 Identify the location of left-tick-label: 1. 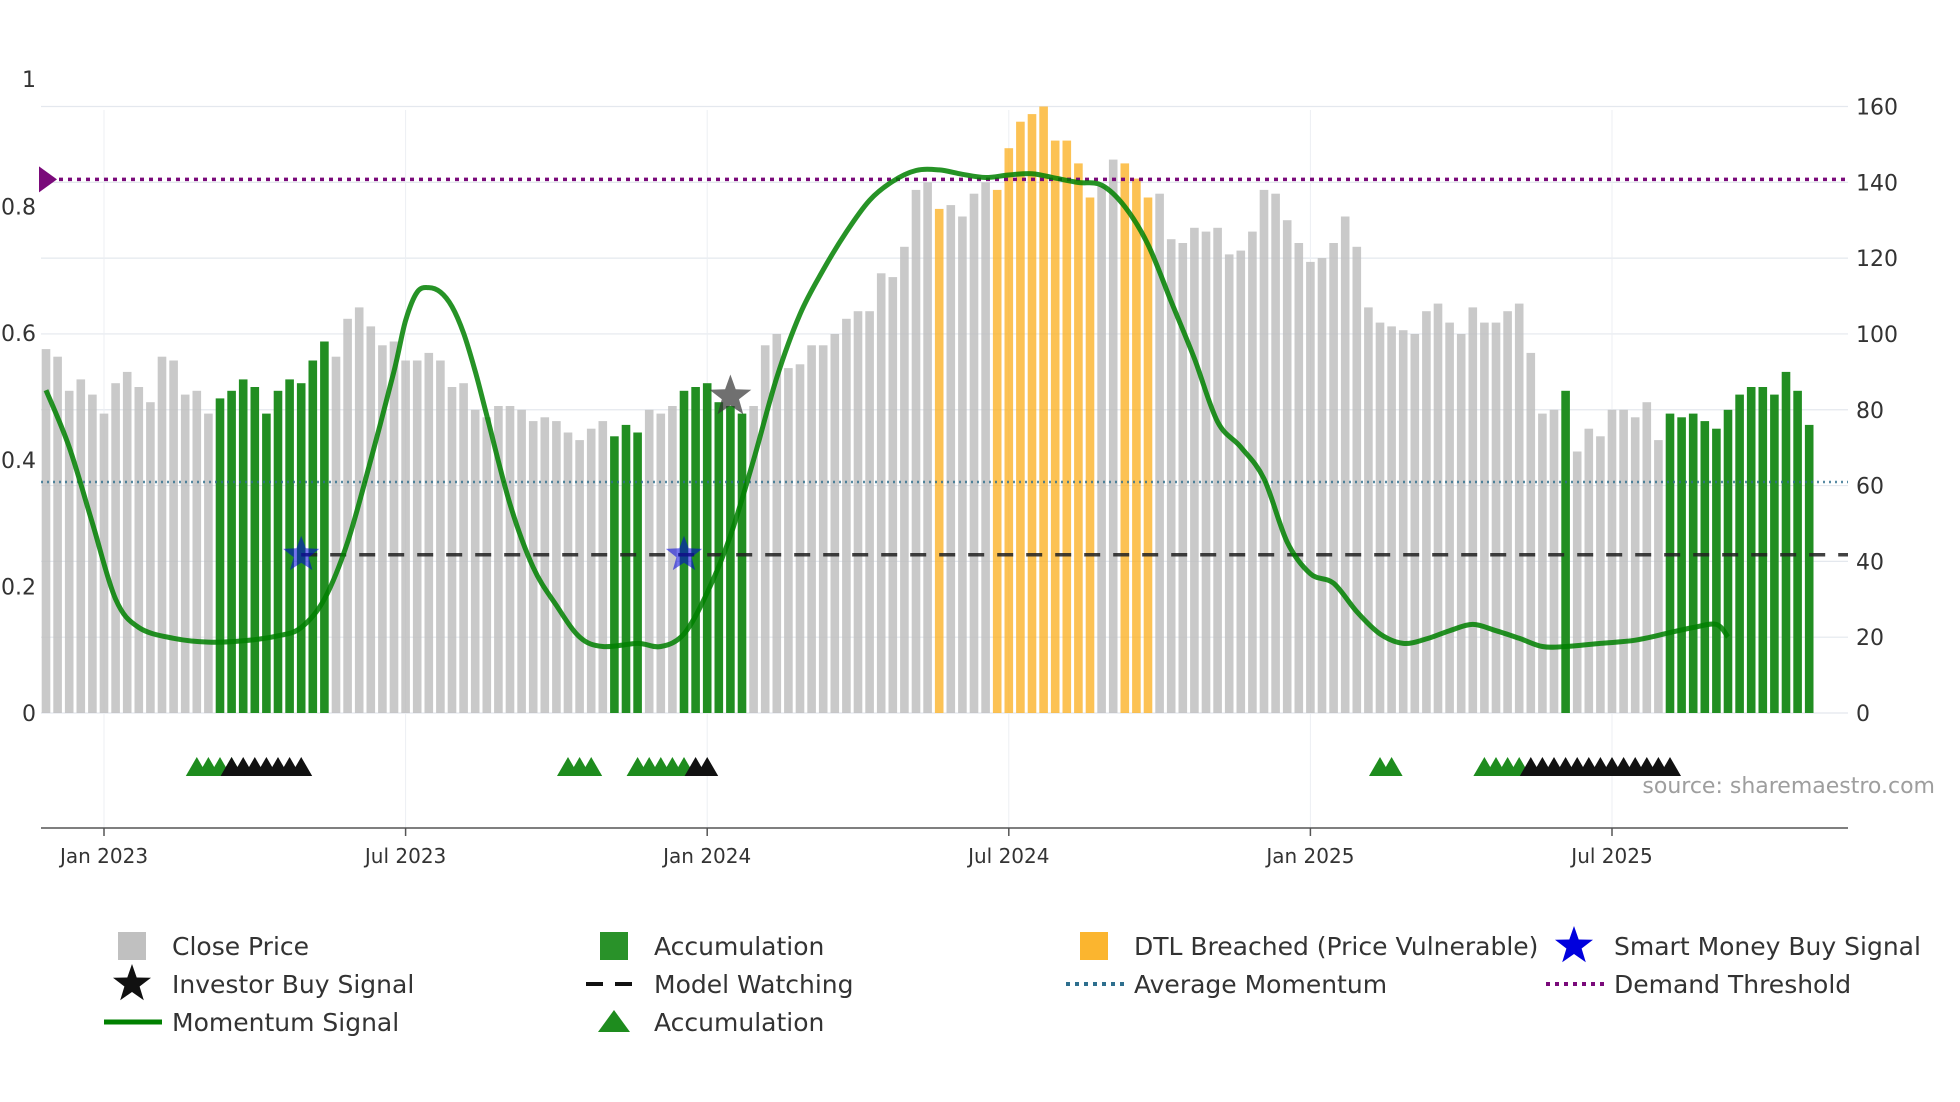
(29, 80).